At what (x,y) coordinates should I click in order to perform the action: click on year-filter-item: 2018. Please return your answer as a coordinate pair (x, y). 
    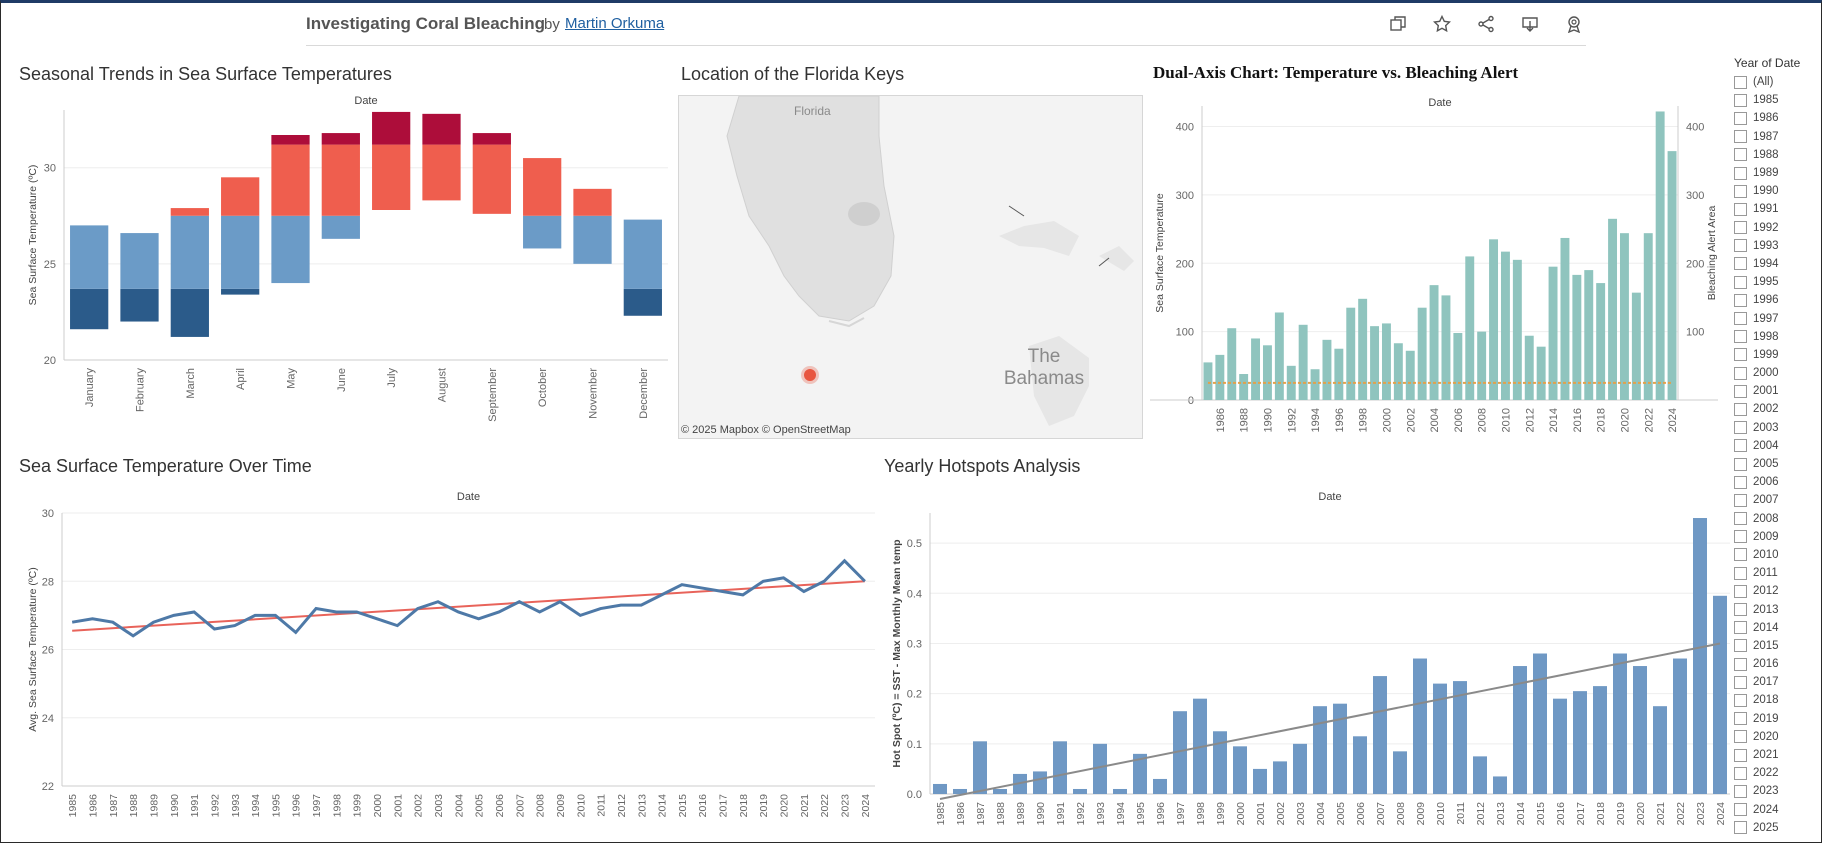
    Looking at the image, I should click on (1778, 700).